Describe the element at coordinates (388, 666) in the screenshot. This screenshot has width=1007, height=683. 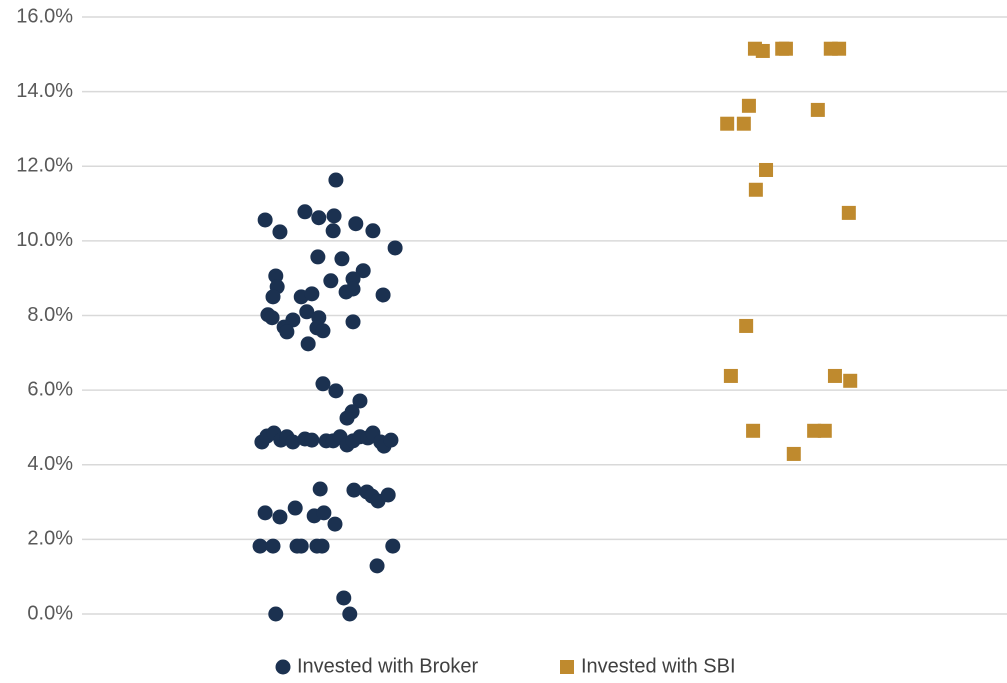
I see `legend-label: Invested with Broker` at that location.